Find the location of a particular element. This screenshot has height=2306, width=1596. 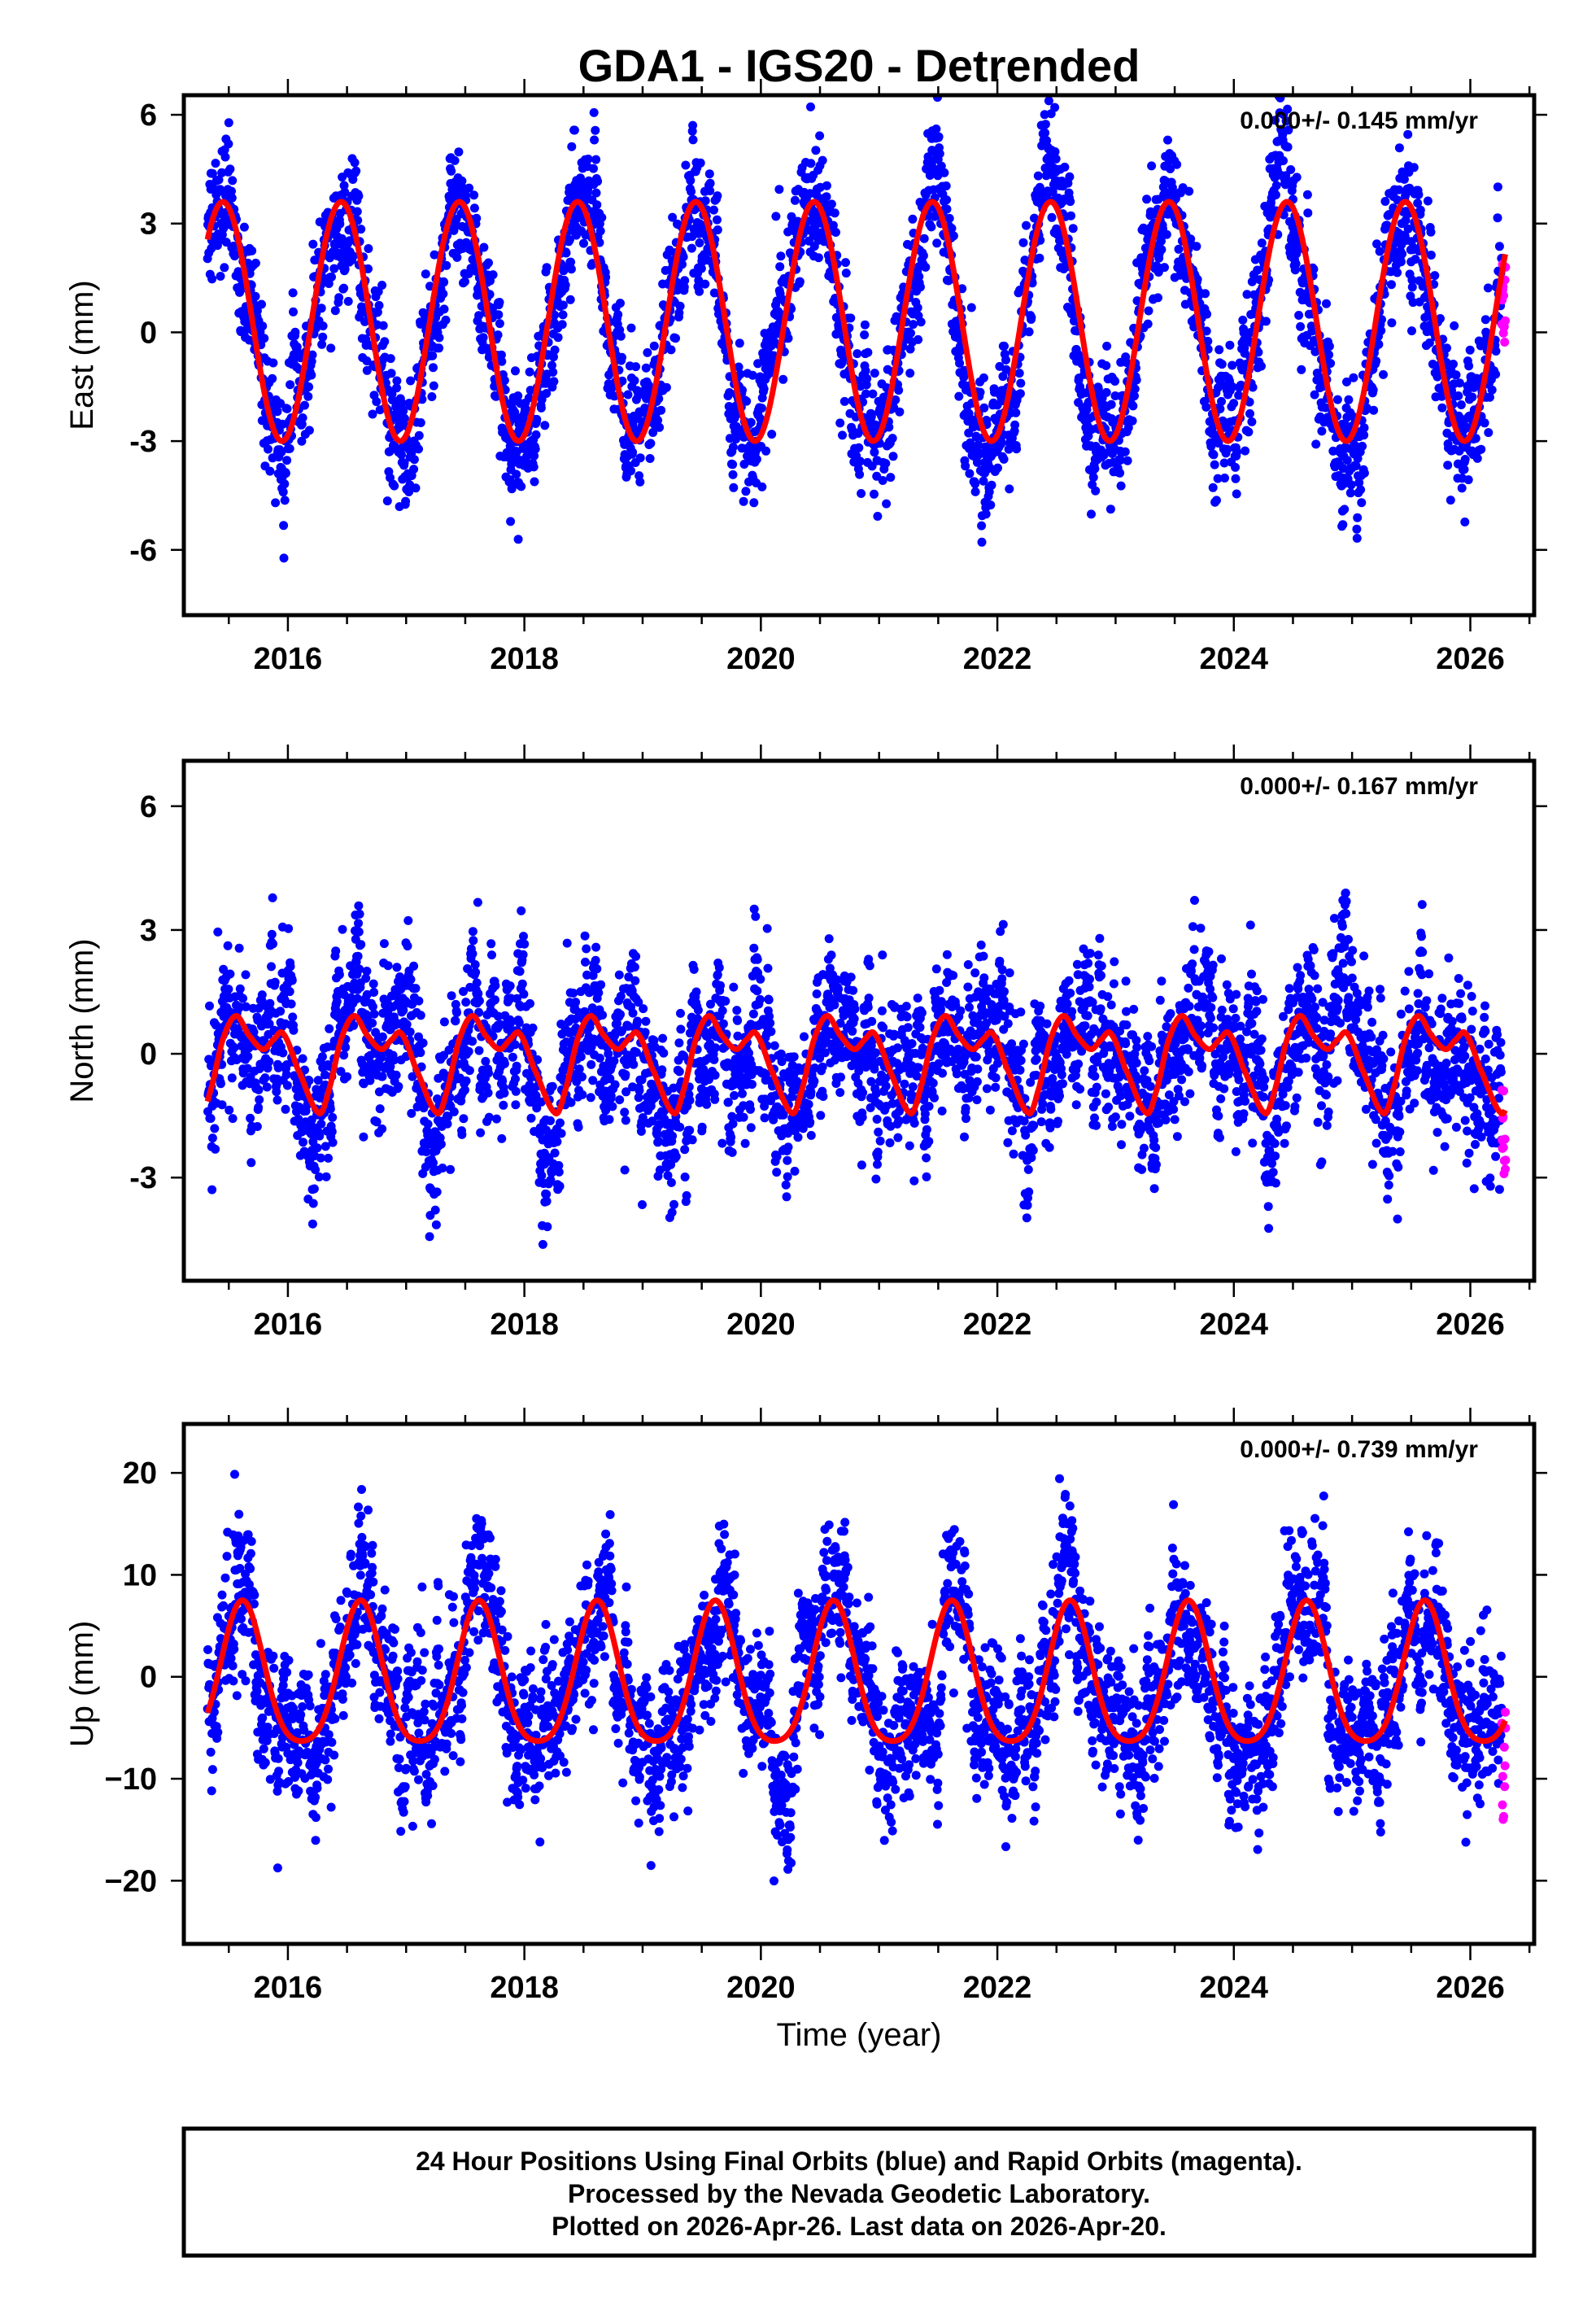

rapid-orbit-point is located at coordinates (1503, 295).